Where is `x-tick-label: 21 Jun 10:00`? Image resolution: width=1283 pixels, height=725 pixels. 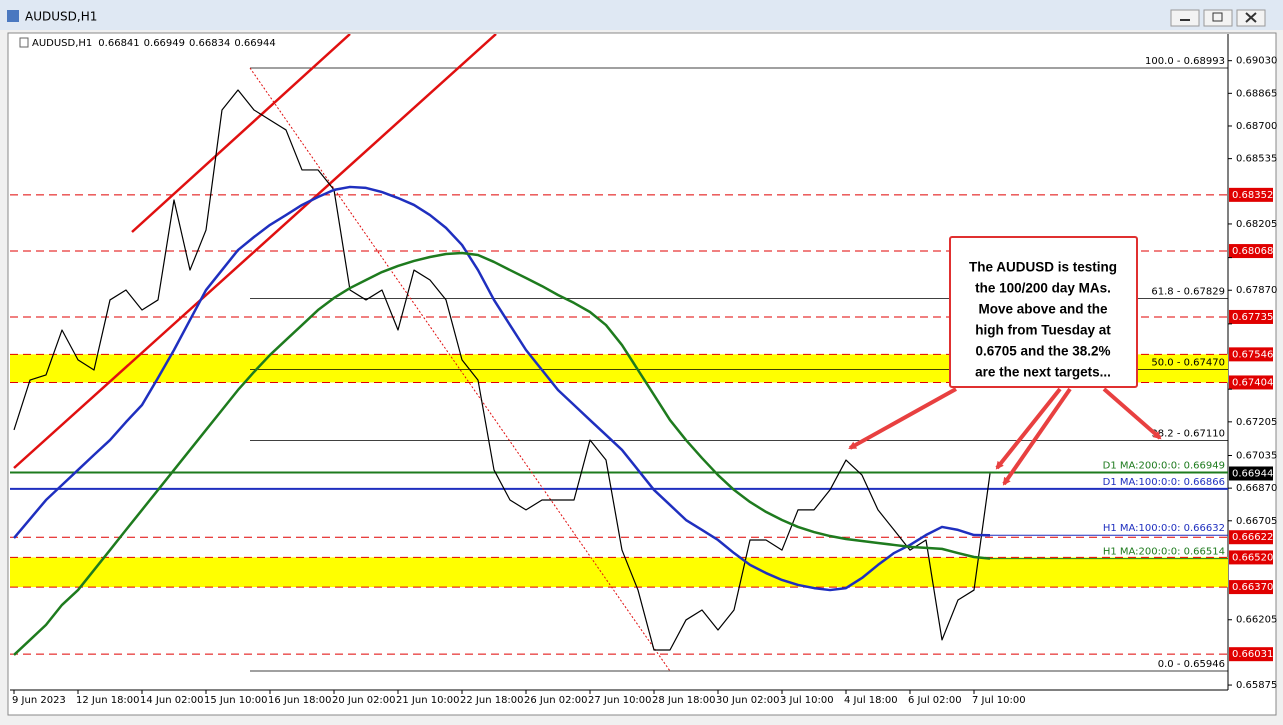
x-tick-label: 21 Jun 10:00 is located at coordinates (428, 700).